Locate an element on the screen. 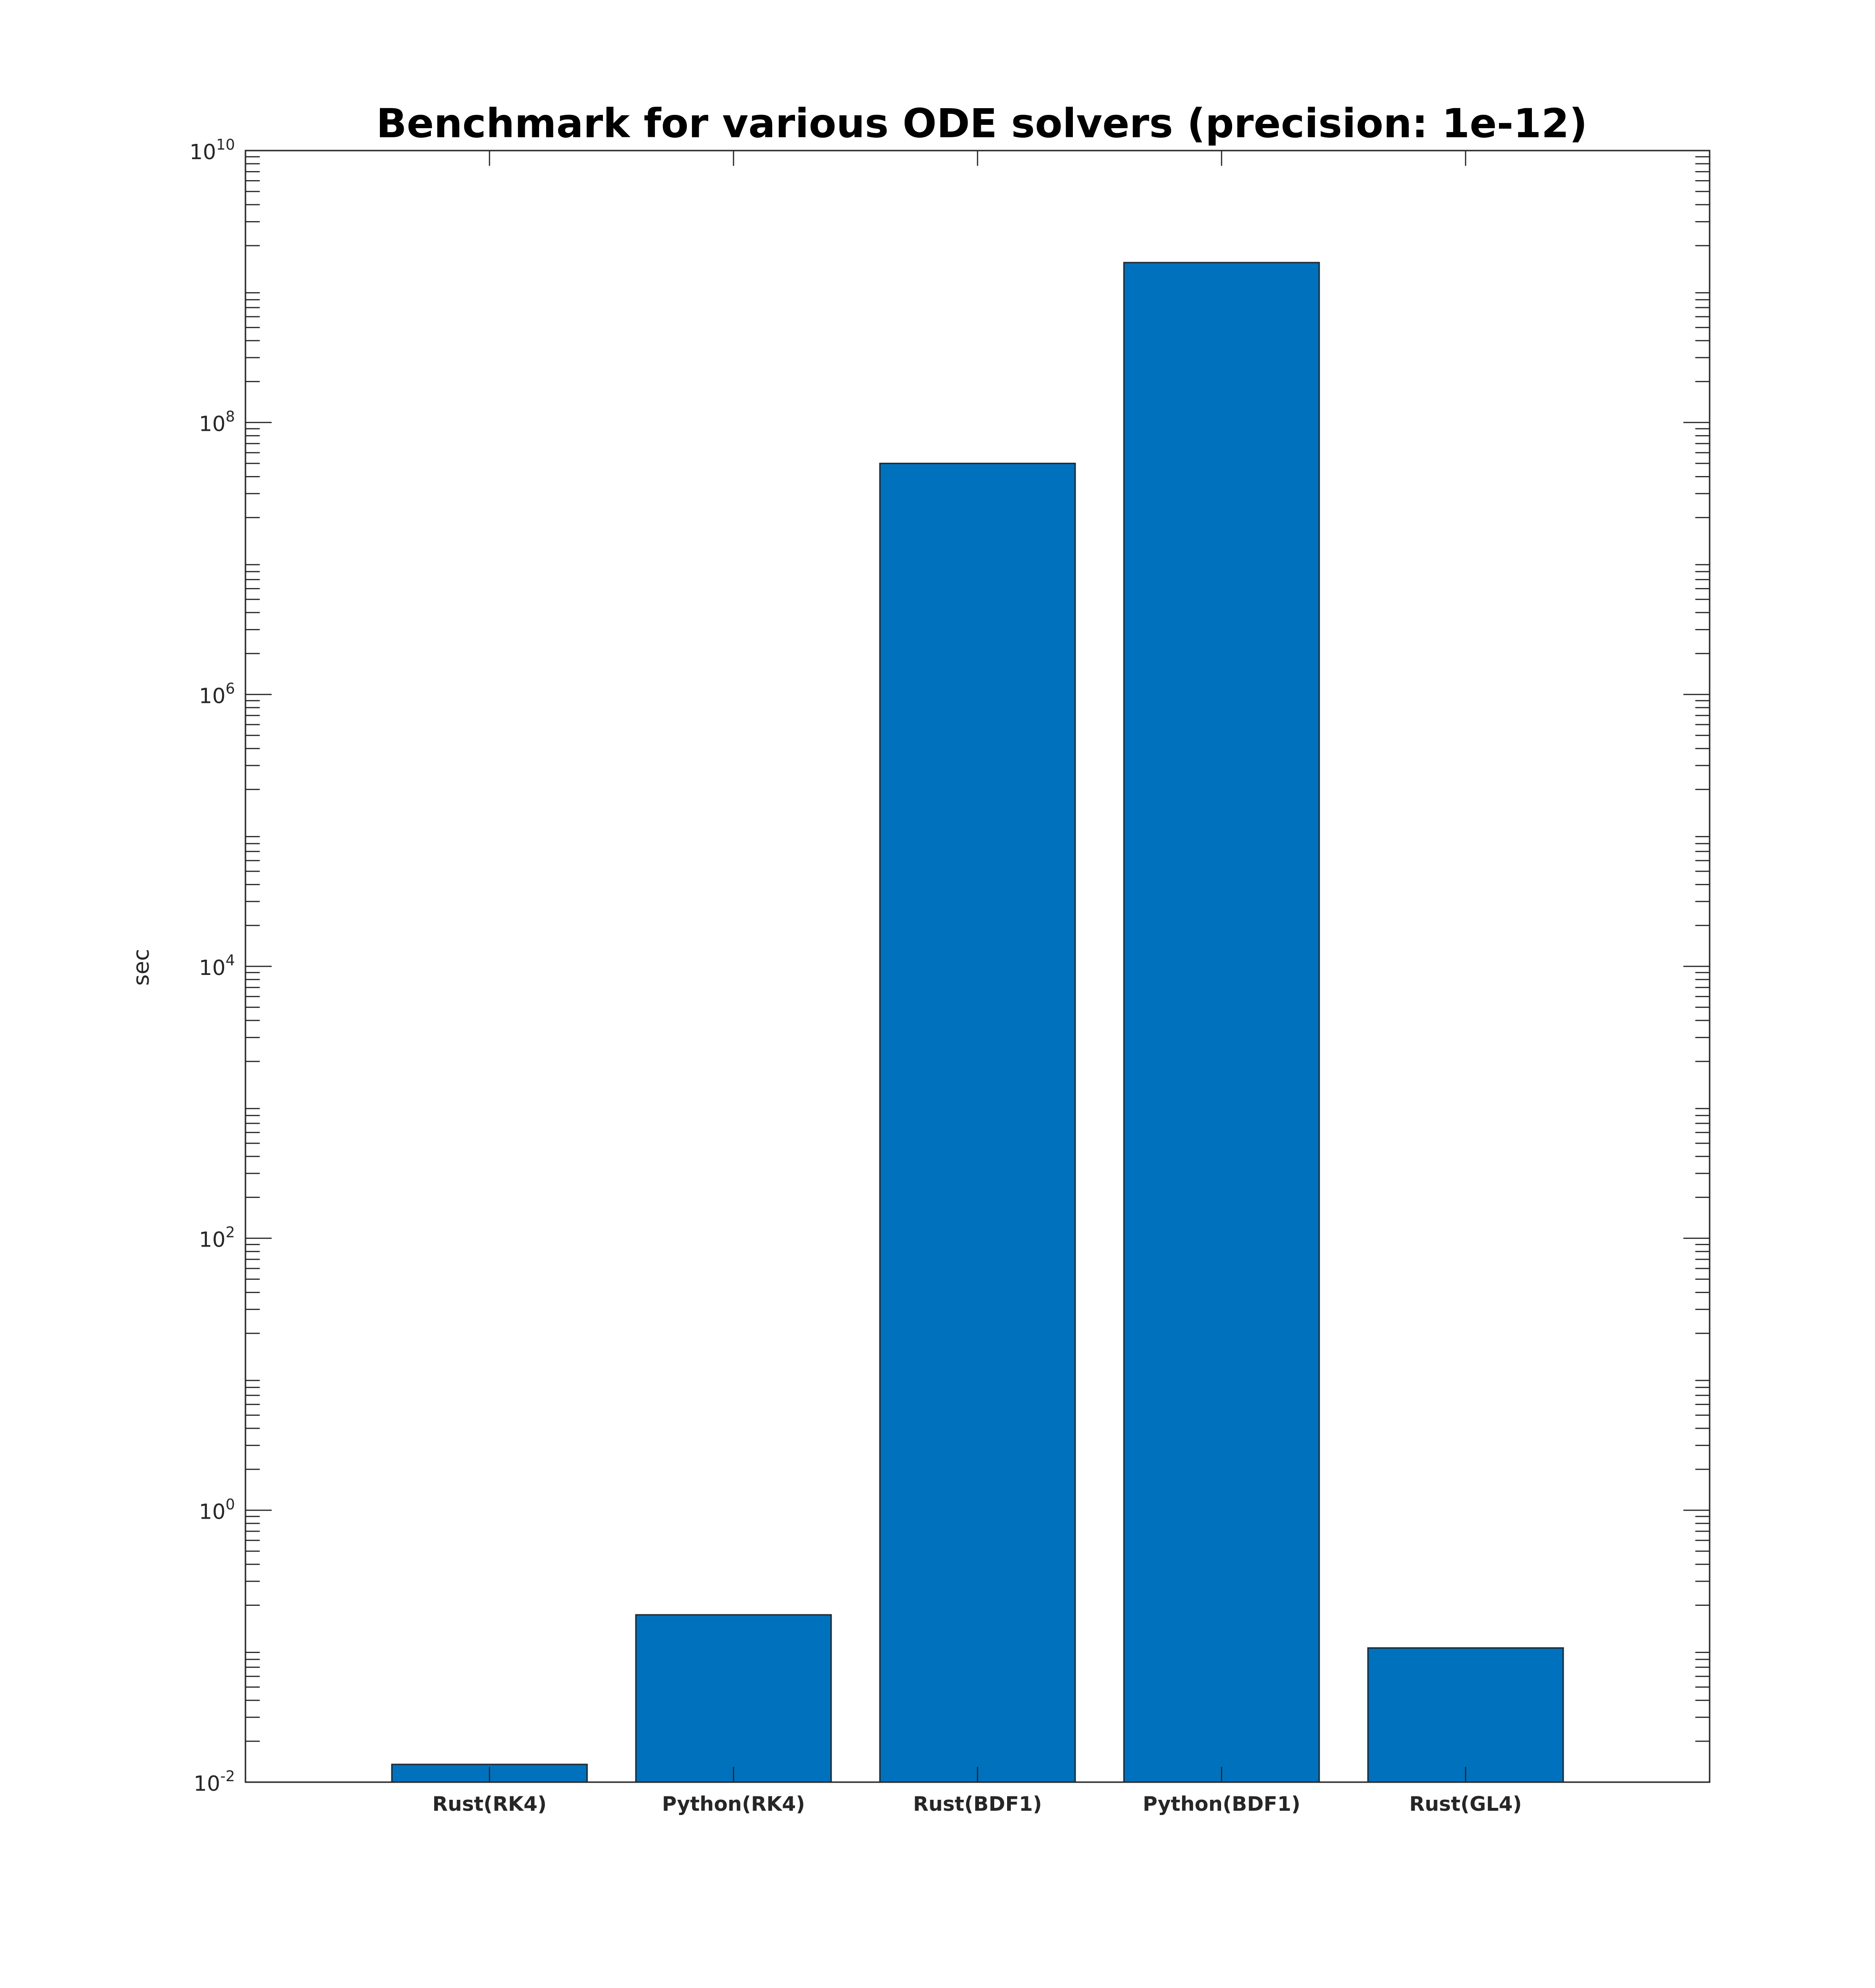 The image size is (1875, 1988). y-tick-label: 10¹⁰ is located at coordinates (212, 150).